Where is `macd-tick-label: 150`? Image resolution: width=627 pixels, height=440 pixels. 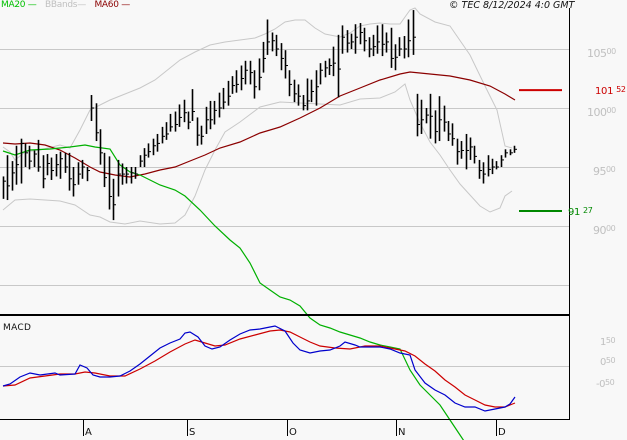
macd-tick-label: 150 is located at coordinates (608, 342).